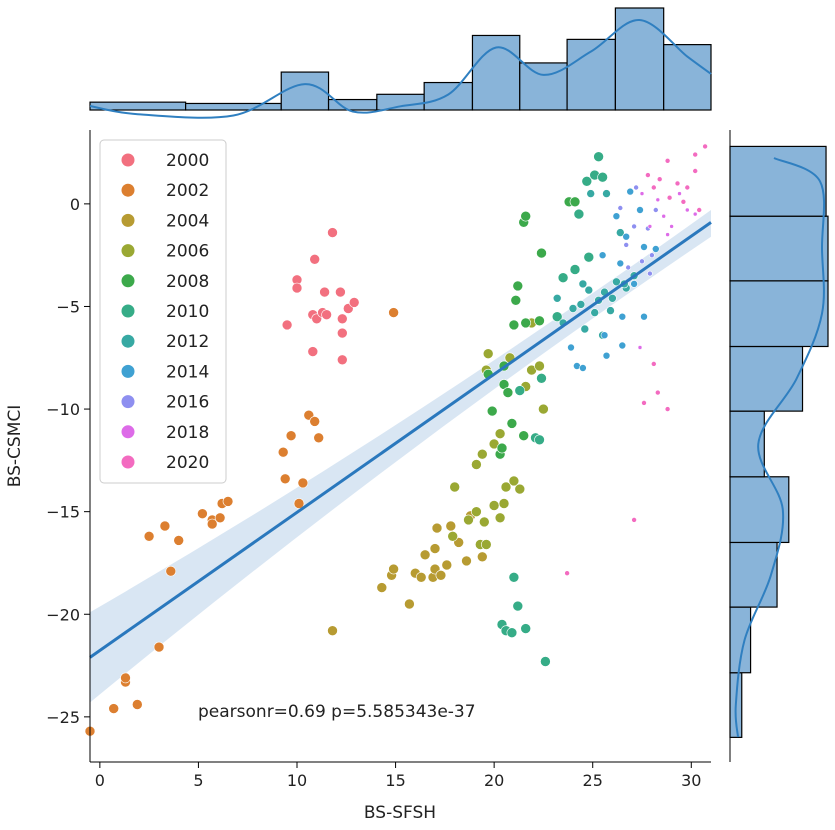 Image resolution: width=835 pixels, height=830 pixels. I want to click on legend-label: 2004, so click(187, 221).